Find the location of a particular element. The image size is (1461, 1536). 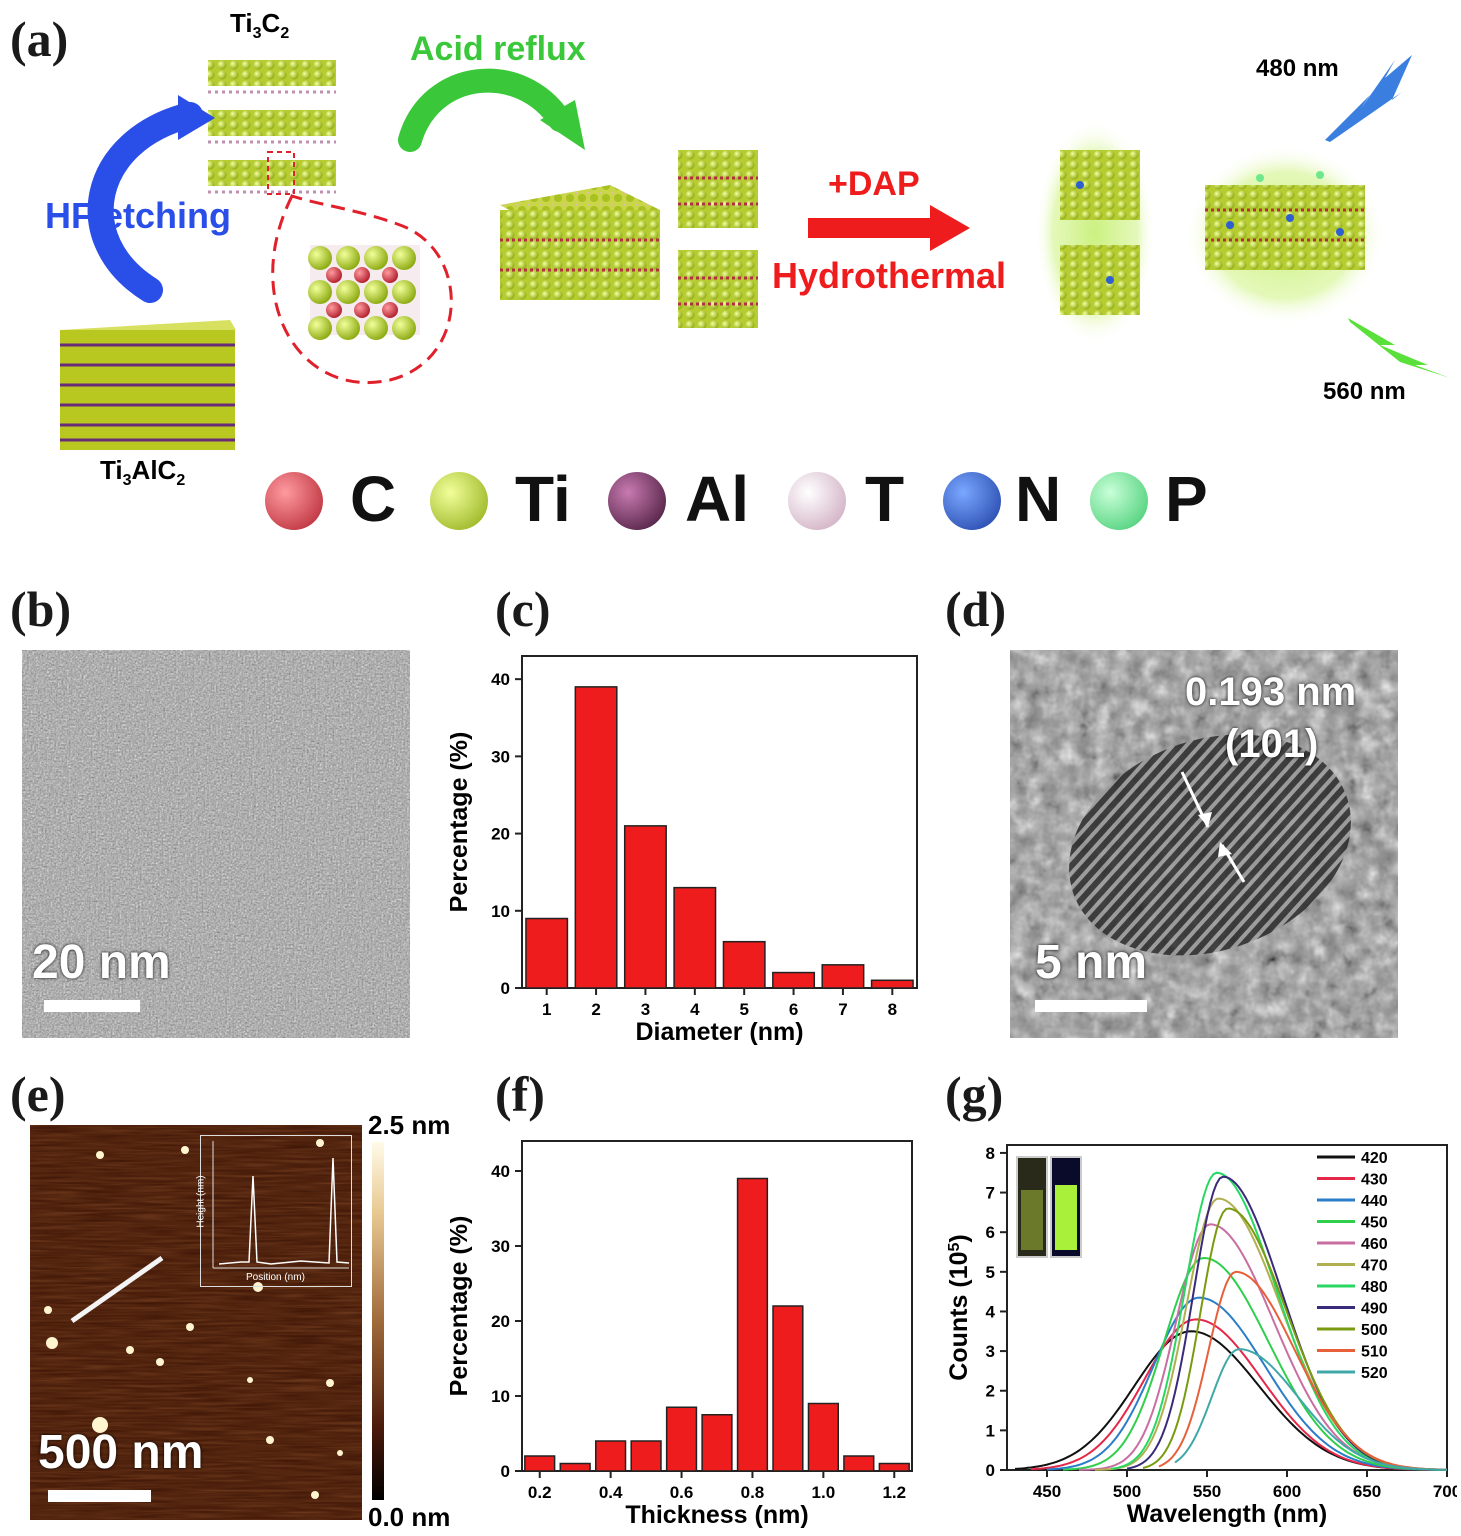

legend-label: 420 is located at coordinates (1374, 1158).